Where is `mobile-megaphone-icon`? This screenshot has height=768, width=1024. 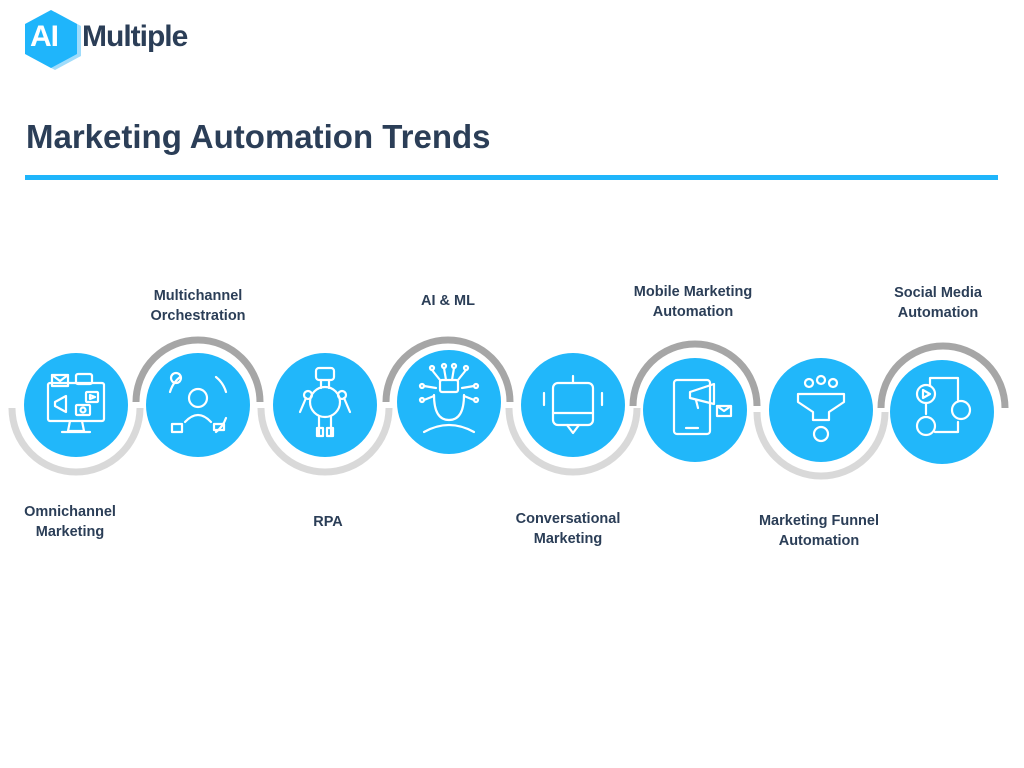
mobile-megaphone-icon is located at coordinates (702, 407).